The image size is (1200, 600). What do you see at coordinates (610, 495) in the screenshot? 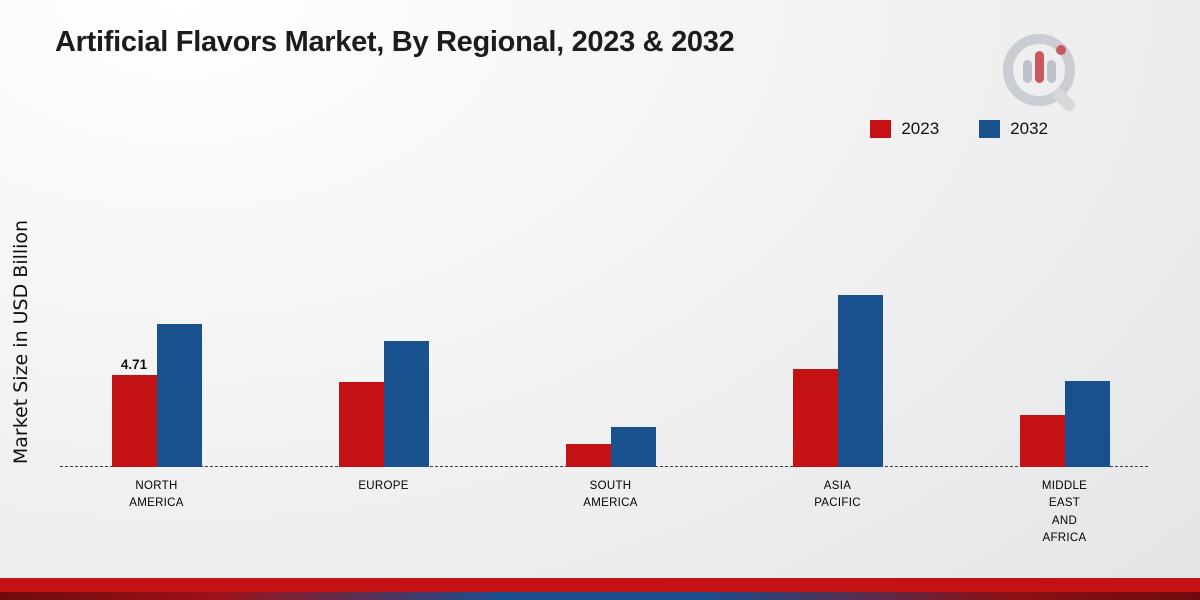
I see `category-label-south-america: SOUTH AMERICA` at bounding box center [610, 495].